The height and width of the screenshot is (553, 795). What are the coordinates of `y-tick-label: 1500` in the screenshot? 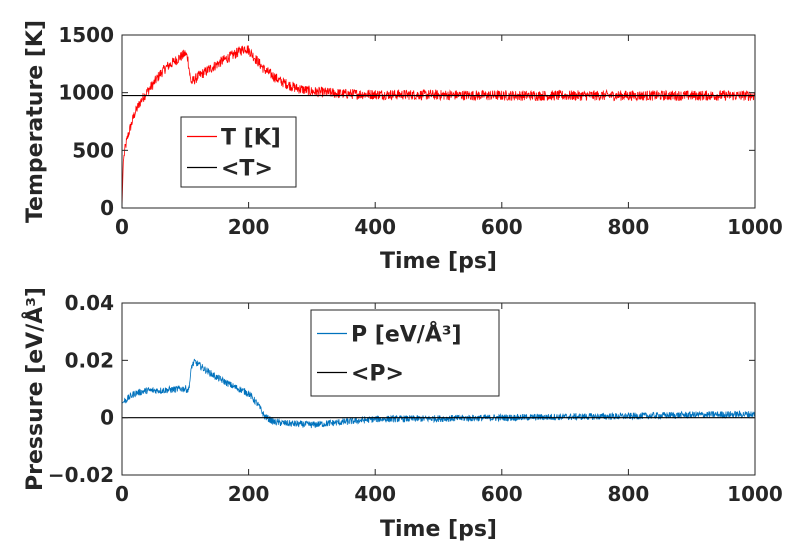 It's located at (86, 35).